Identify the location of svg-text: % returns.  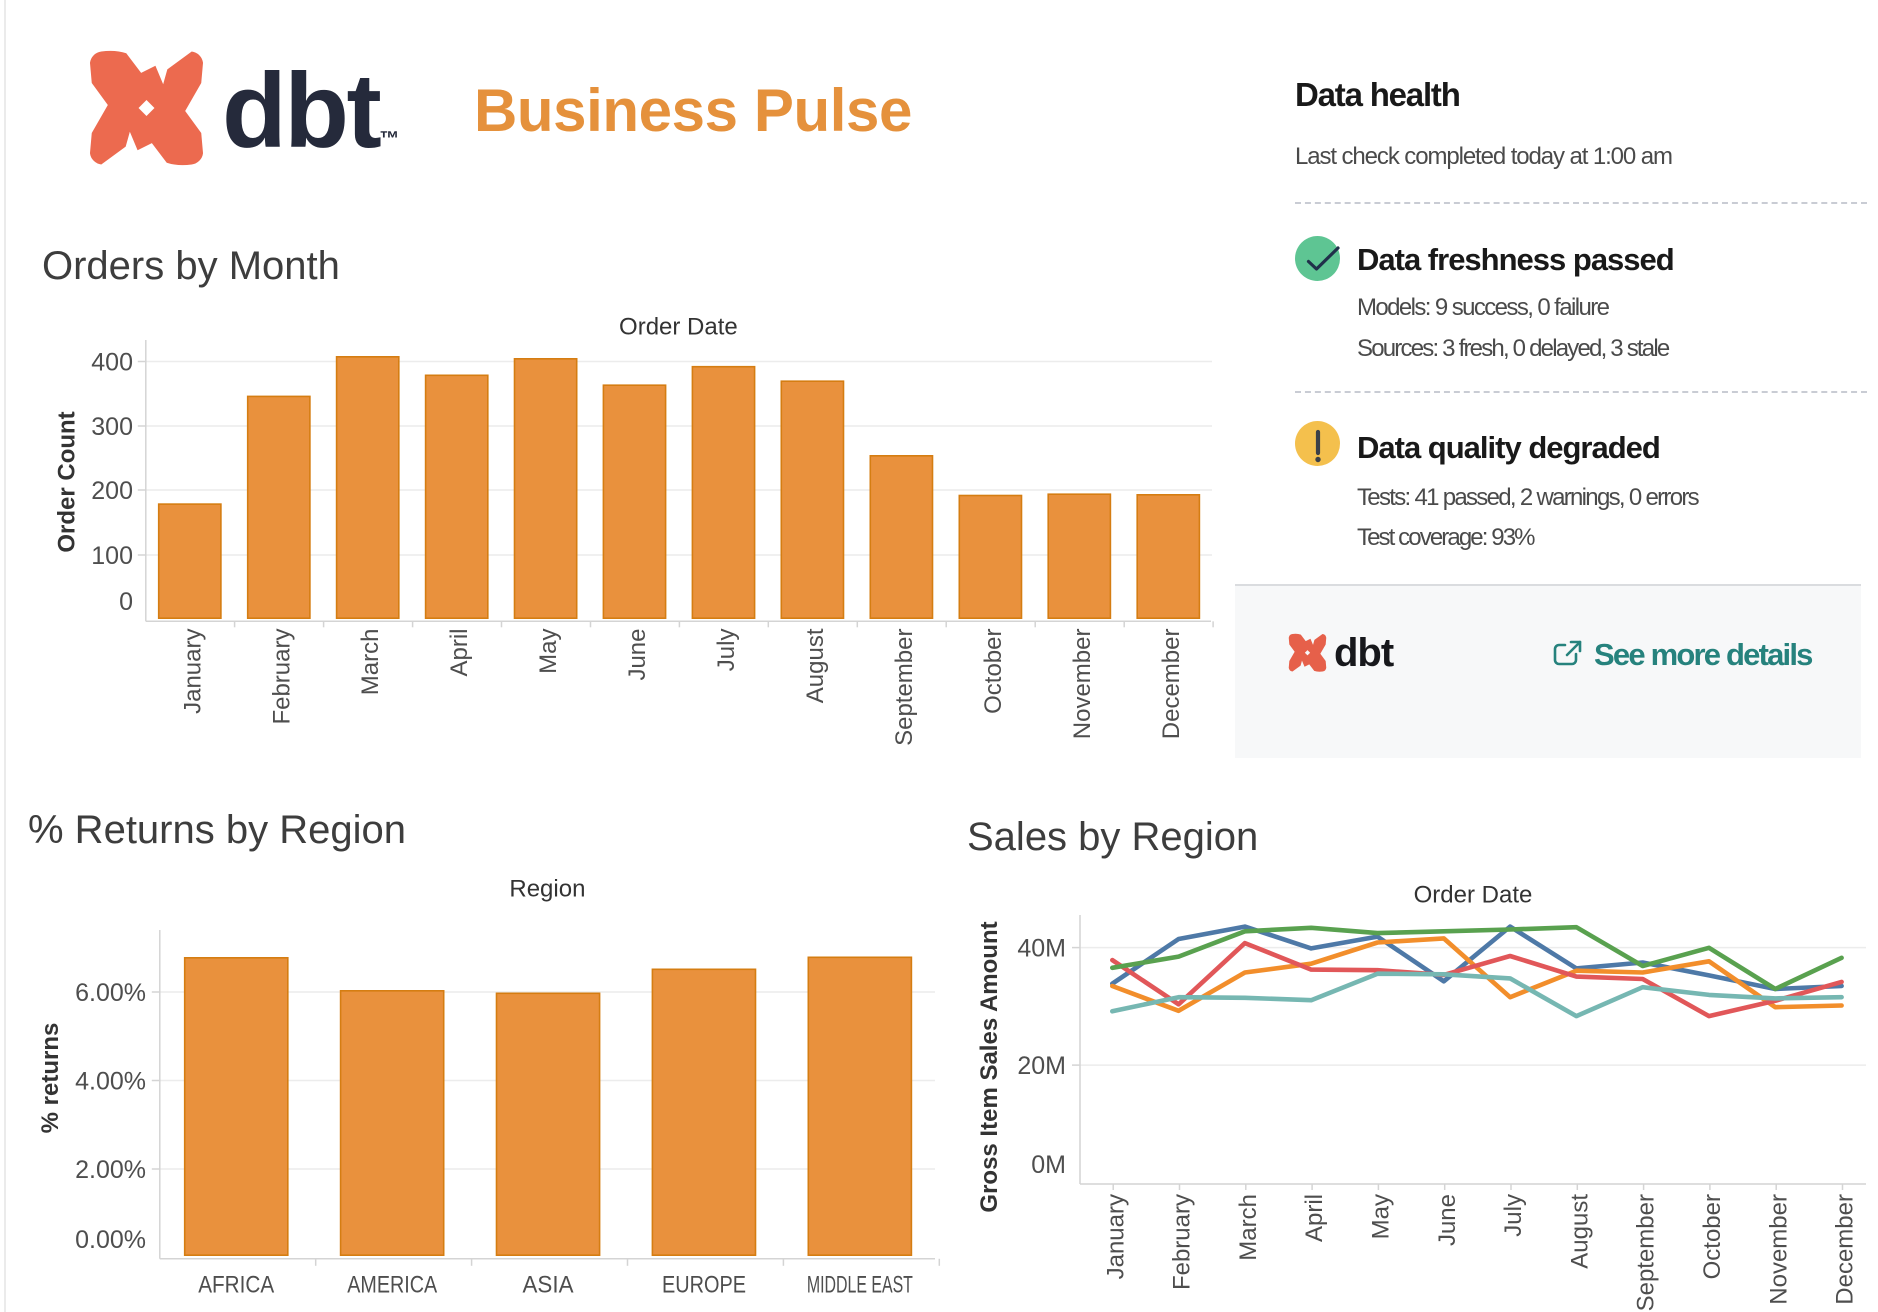
(50, 1078).